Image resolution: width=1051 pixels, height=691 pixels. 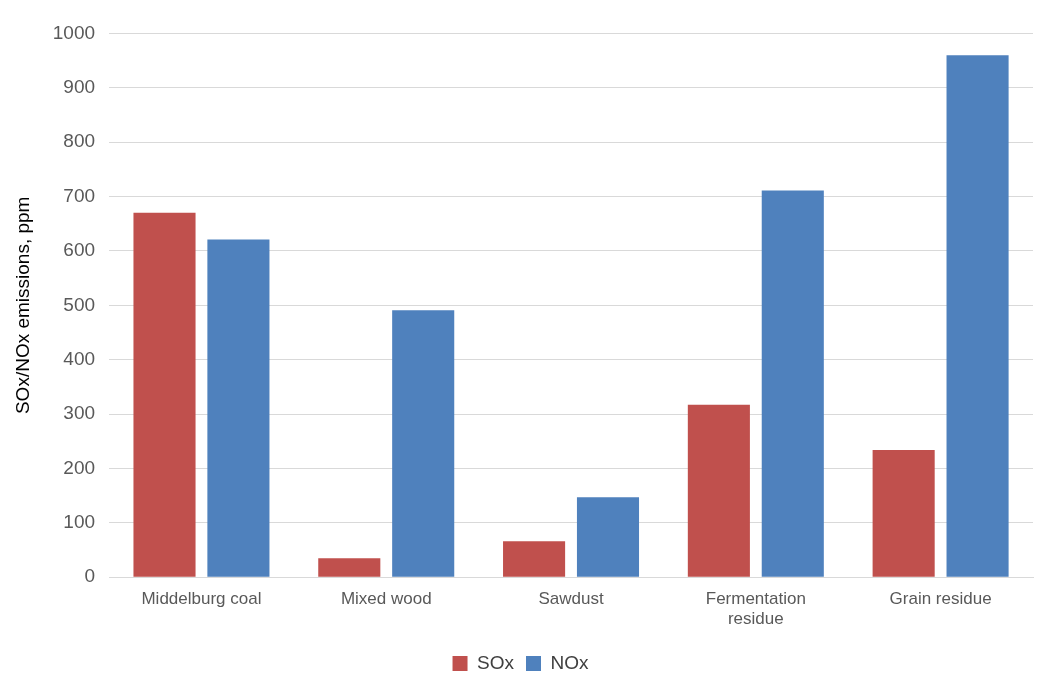 I want to click on y-tick-label: 600, so click(x=79, y=250).